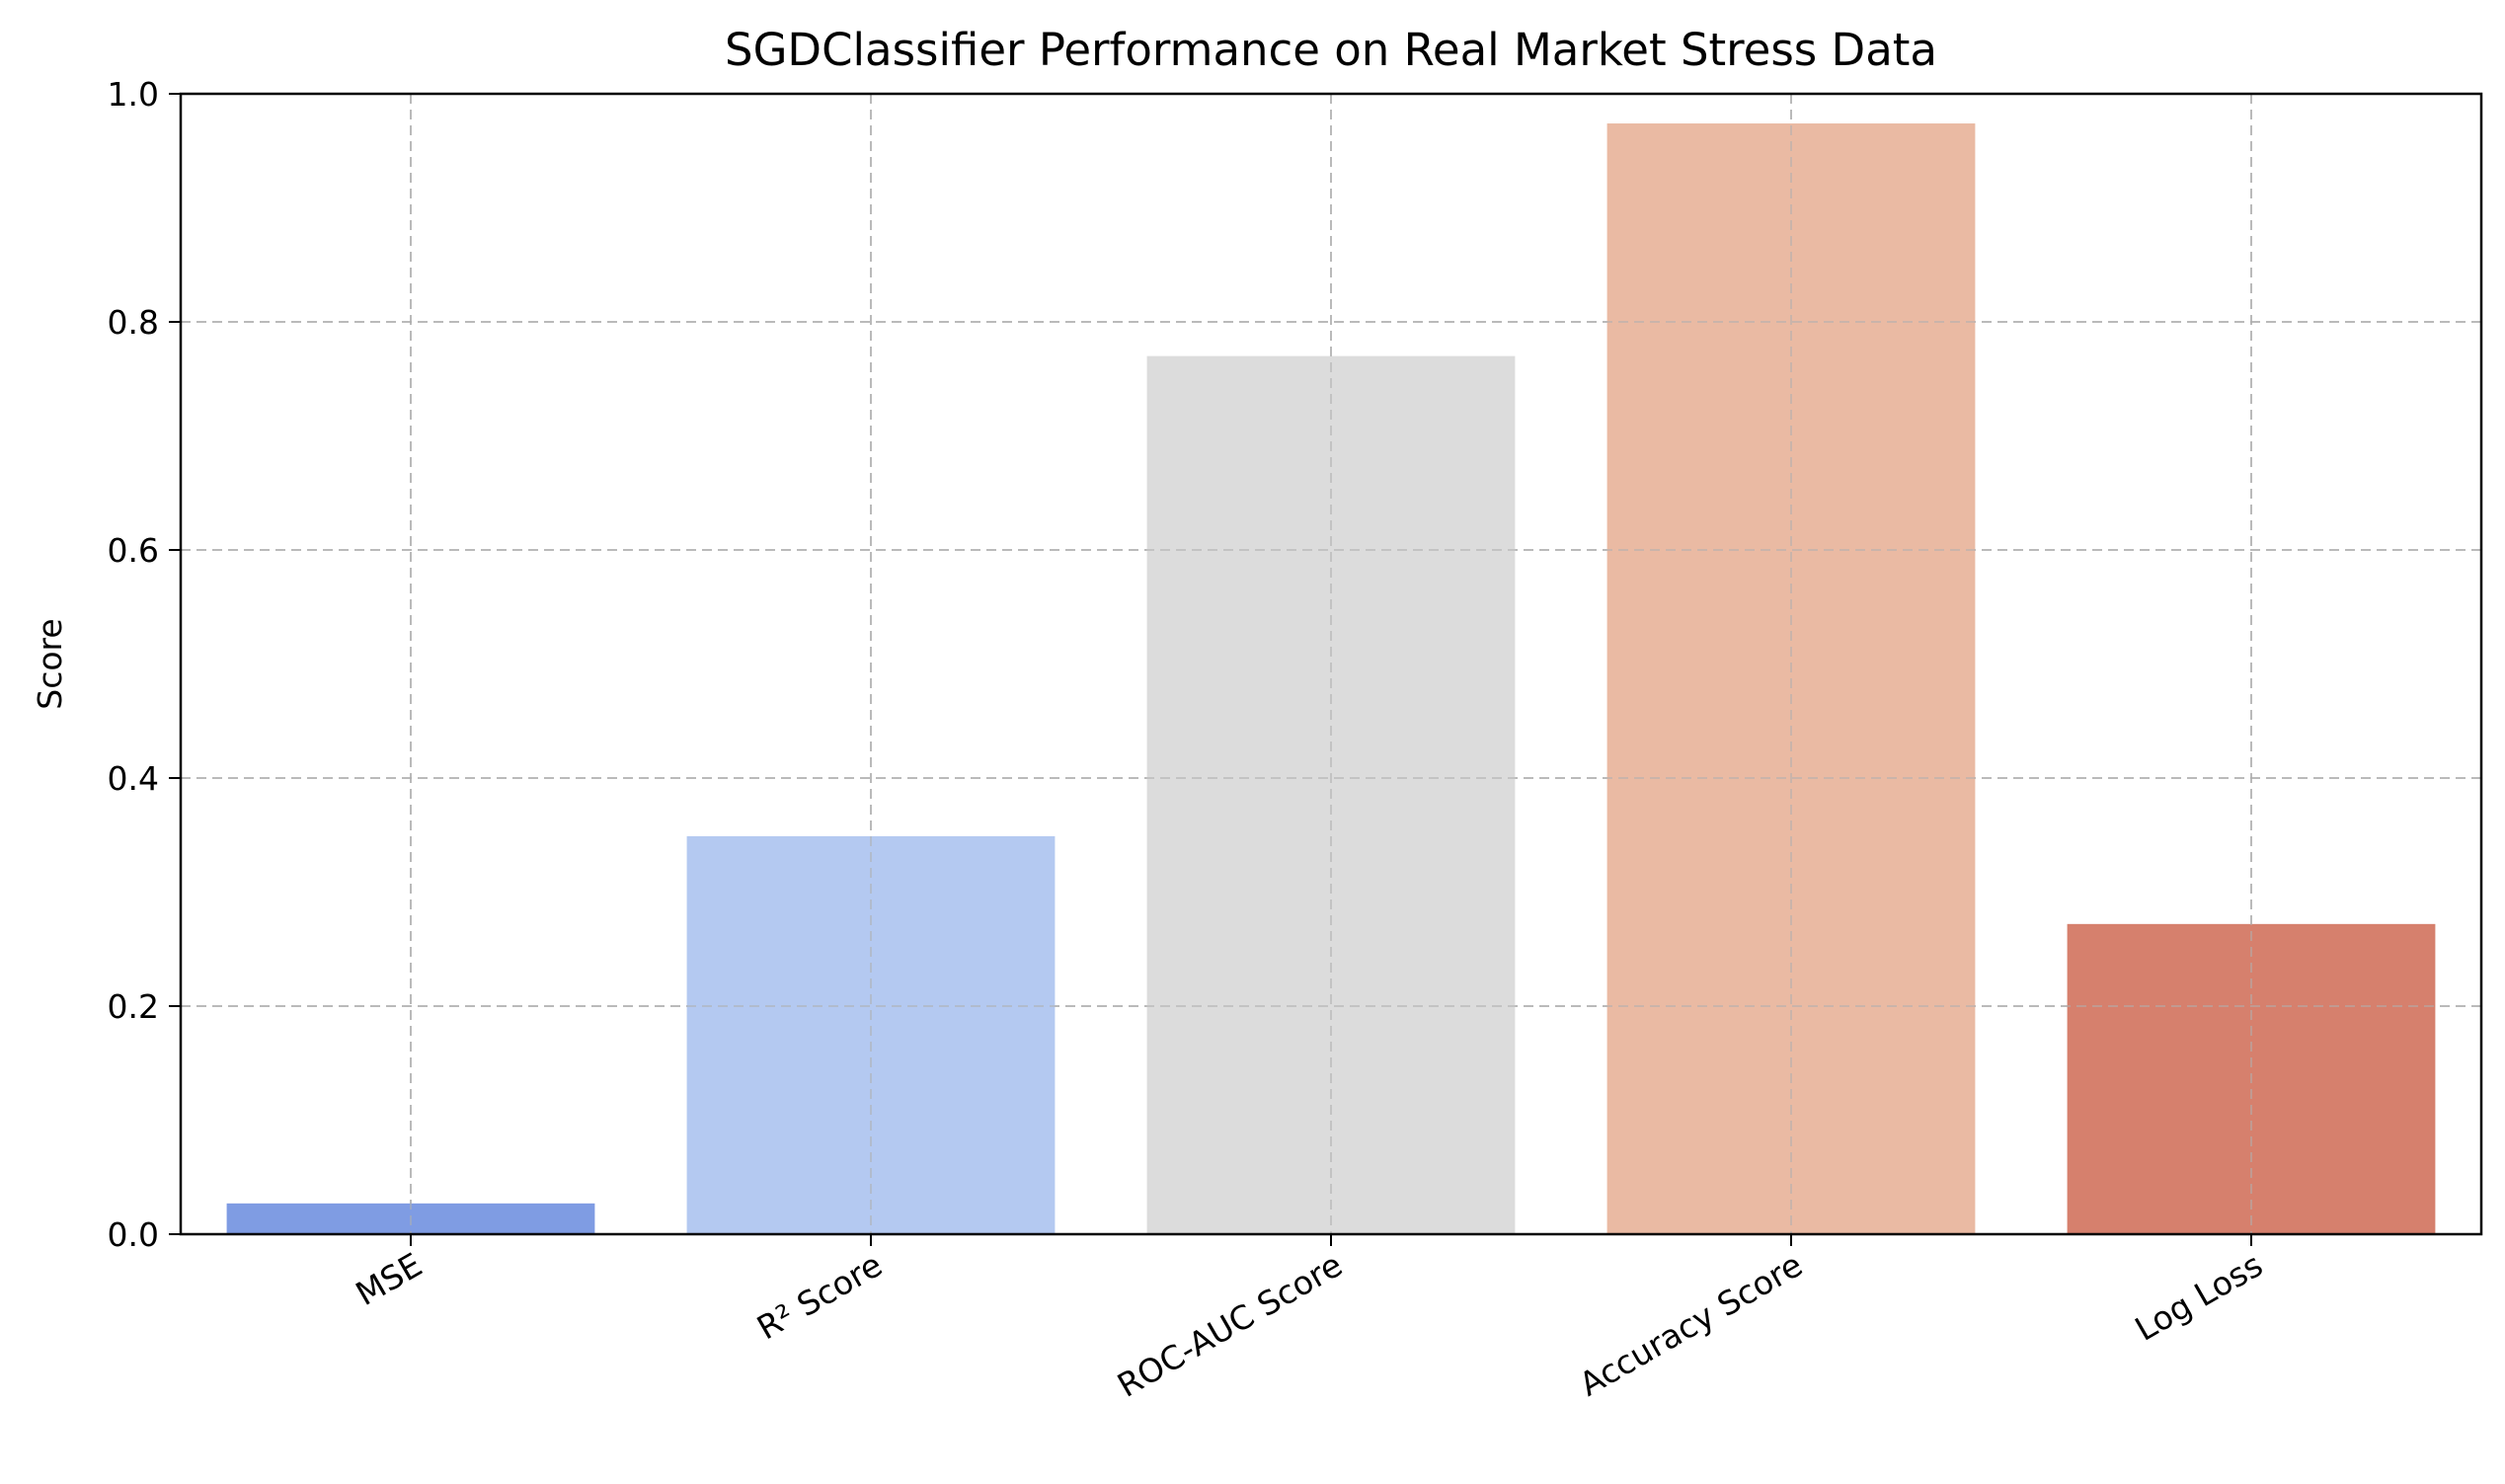  Describe the element at coordinates (133, 779) in the screenshot. I see `y-tick-label: 0.4` at that location.